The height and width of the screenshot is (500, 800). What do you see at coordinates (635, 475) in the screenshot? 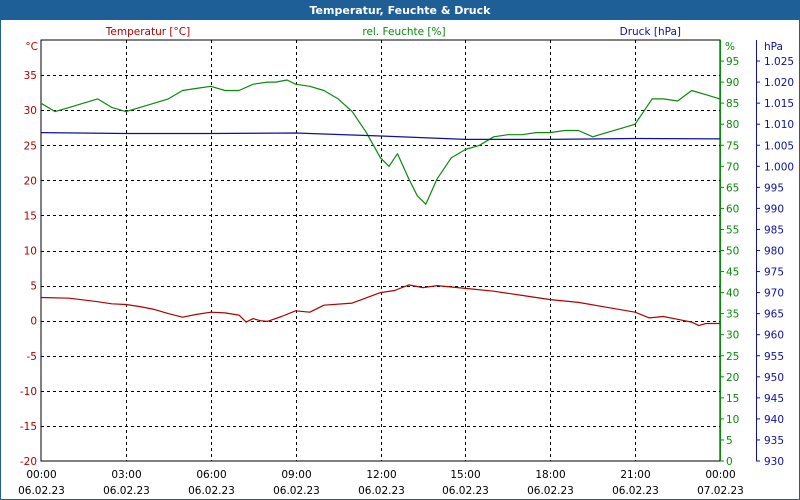
I see `x-tick-time: 21:00` at bounding box center [635, 475].